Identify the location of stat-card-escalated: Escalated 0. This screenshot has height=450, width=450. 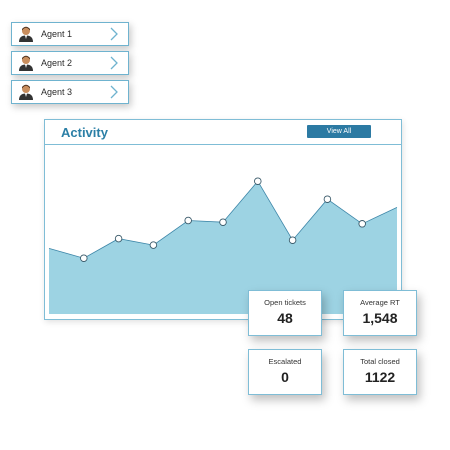
(285, 372).